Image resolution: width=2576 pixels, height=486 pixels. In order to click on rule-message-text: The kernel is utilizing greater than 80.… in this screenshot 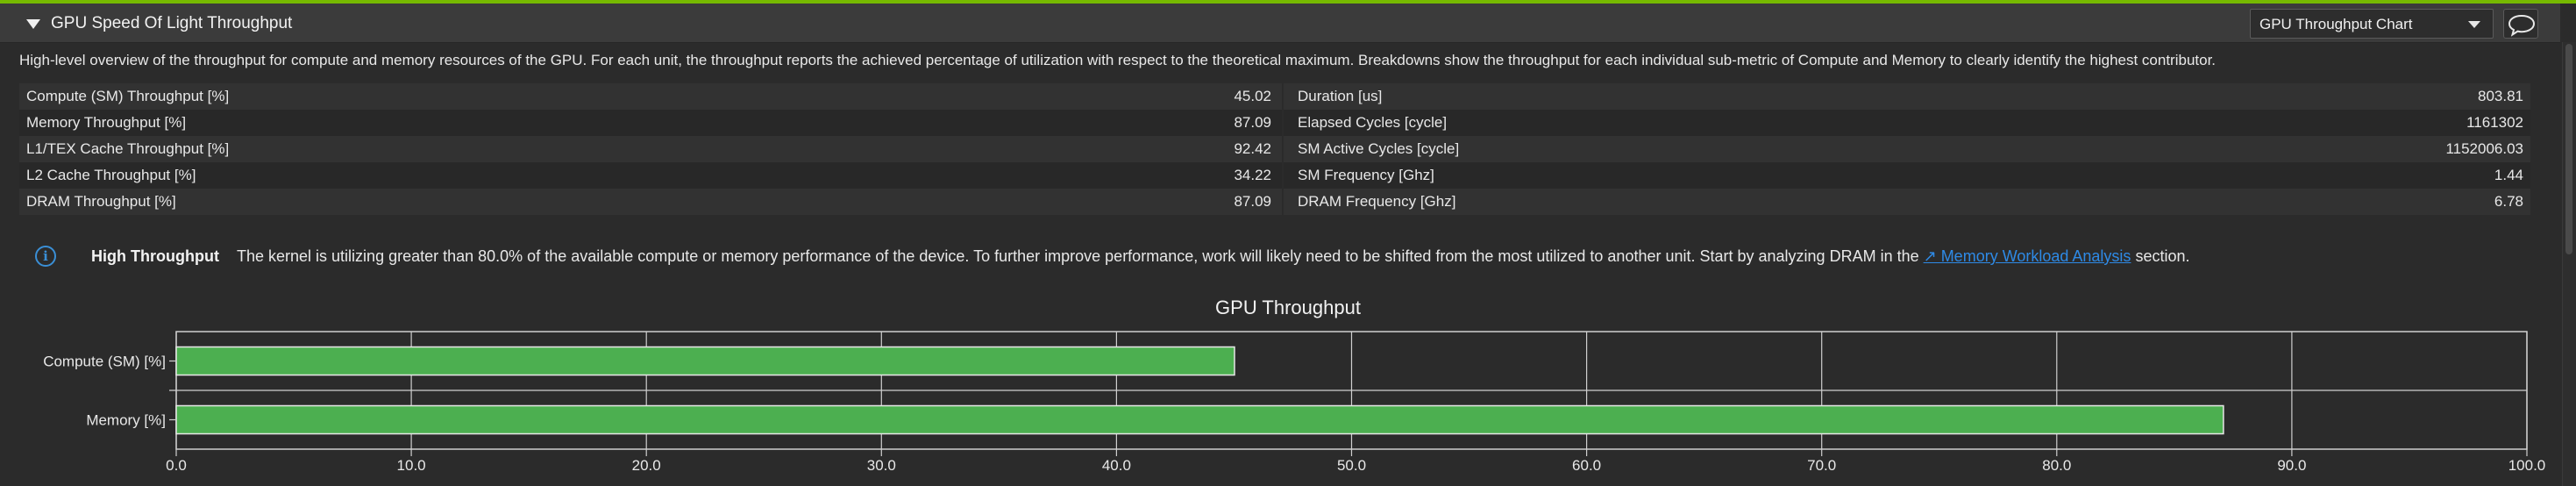, I will do `click(1080, 256)`.